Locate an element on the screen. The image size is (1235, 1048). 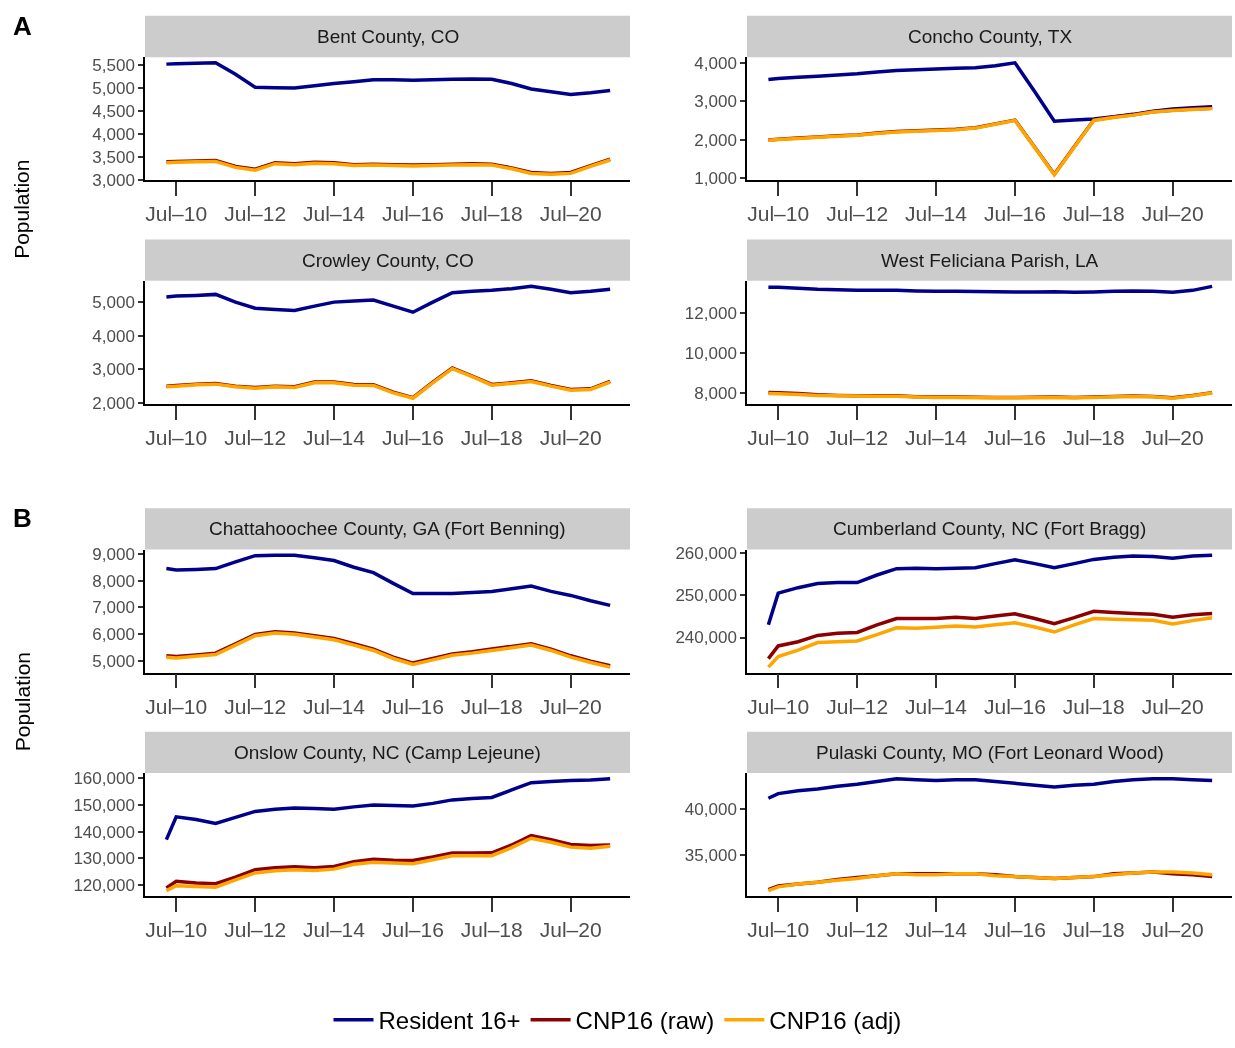
y-tick-label: 140,000 is located at coordinates (104, 832).